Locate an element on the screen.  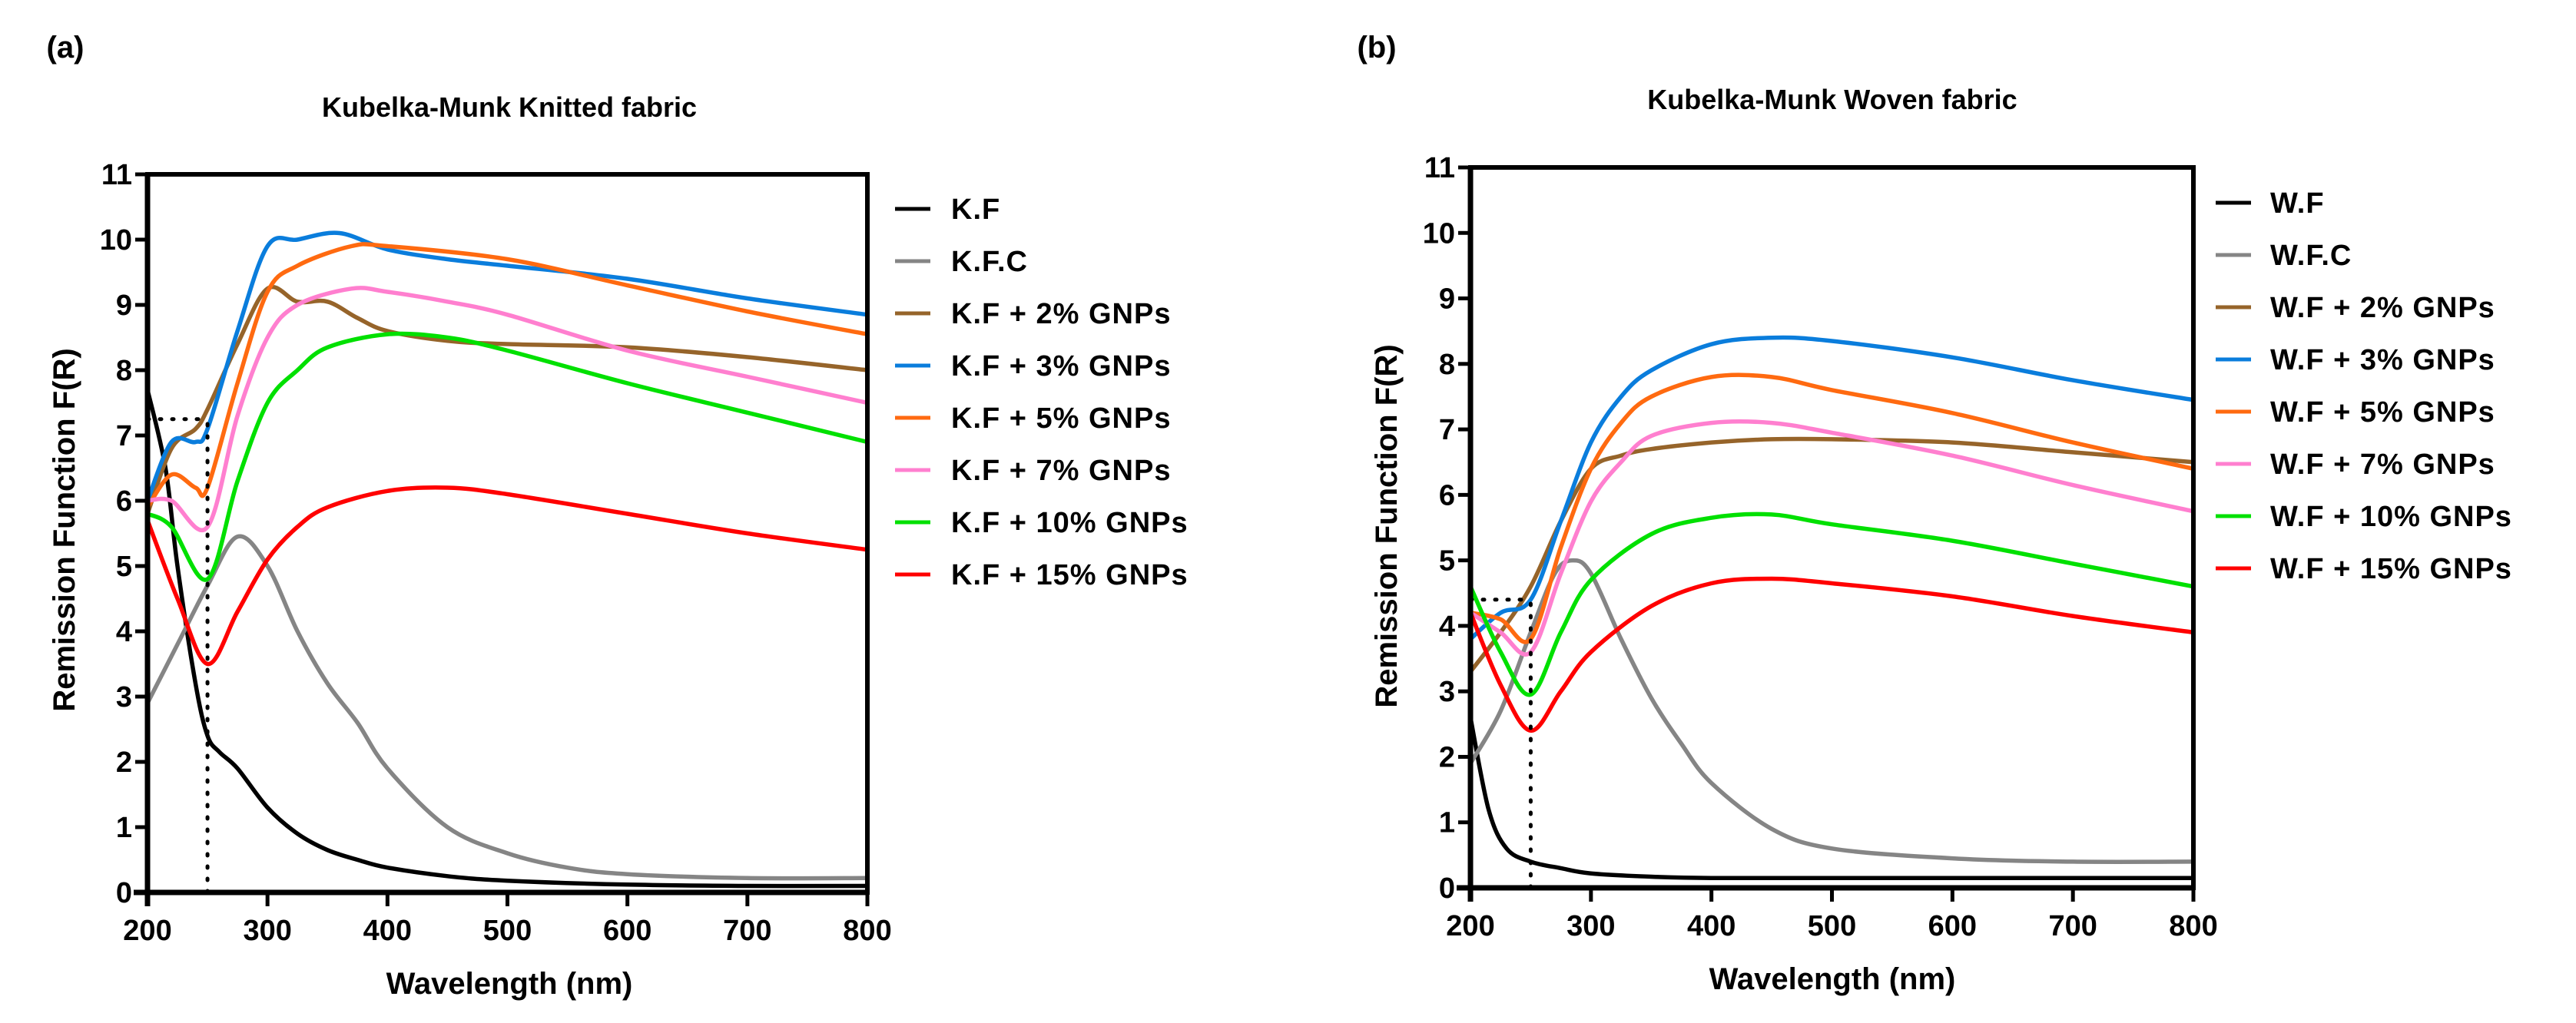
legend-label: K.F + 7% GNPs is located at coordinates (1061, 471).